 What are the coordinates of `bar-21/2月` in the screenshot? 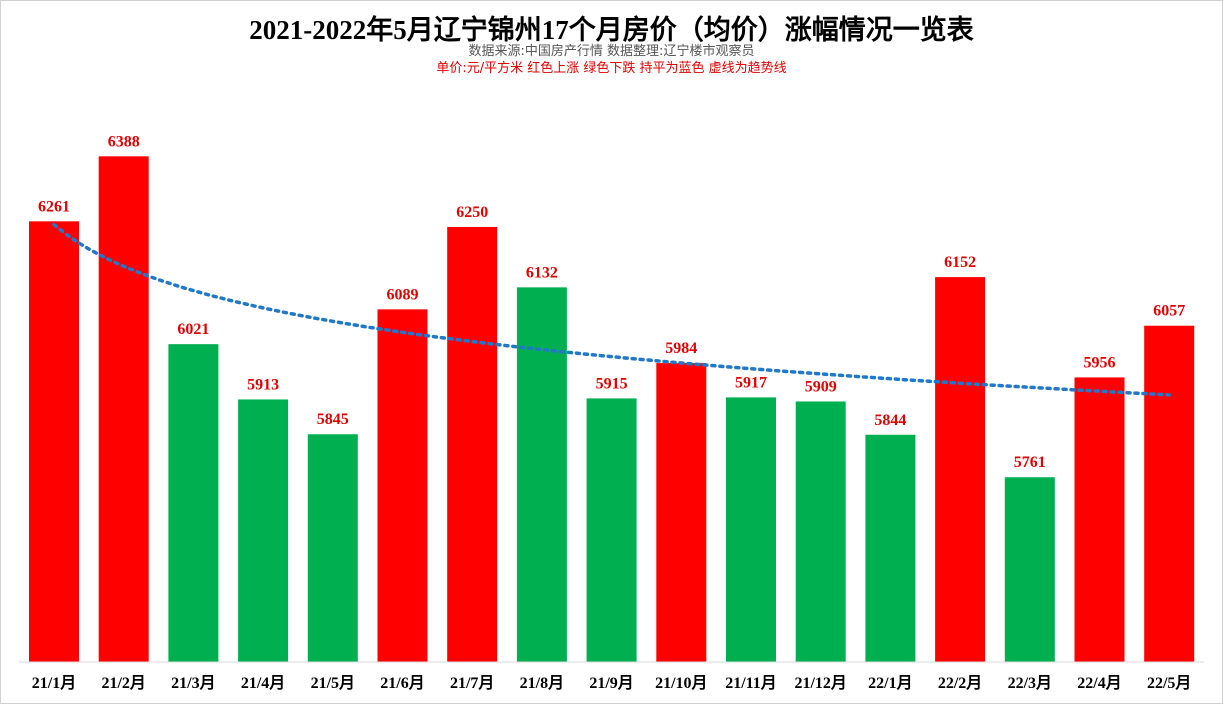 It's located at (123, 409).